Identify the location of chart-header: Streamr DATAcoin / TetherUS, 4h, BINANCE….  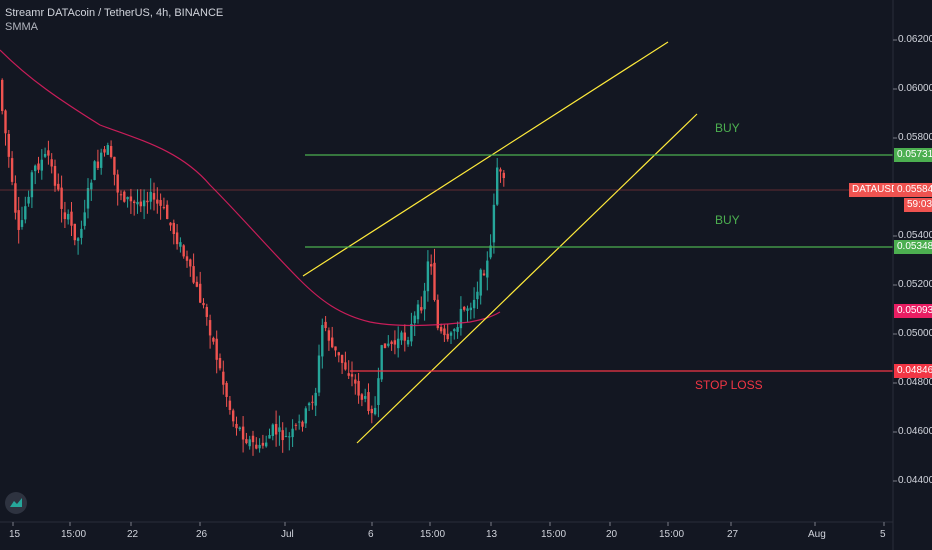
(114, 20).